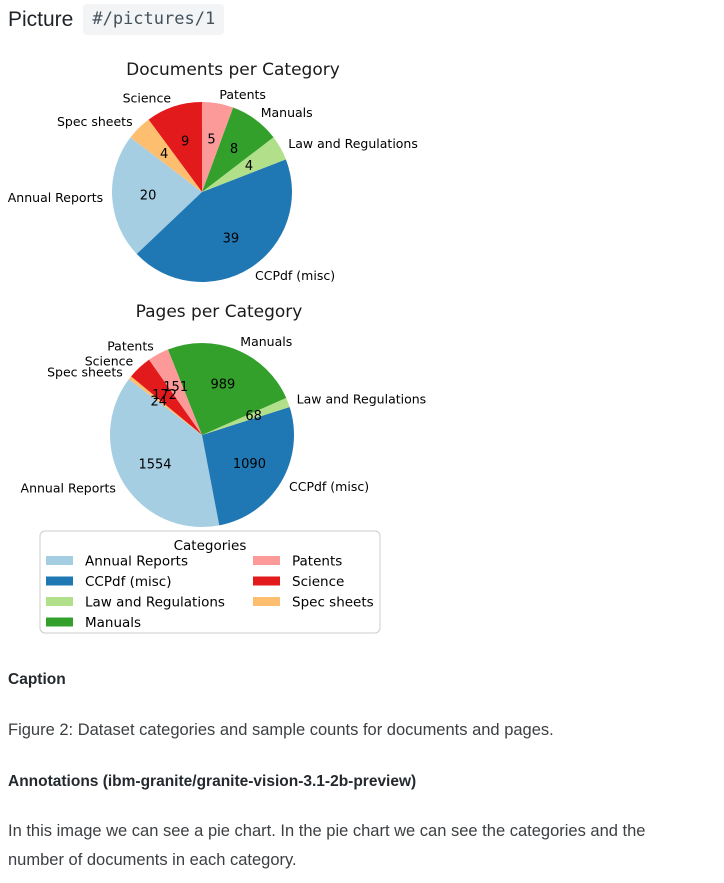 This screenshot has height=883, width=724. Describe the element at coordinates (317, 561) in the screenshot. I see `legend-label-patents: Patents` at that location.